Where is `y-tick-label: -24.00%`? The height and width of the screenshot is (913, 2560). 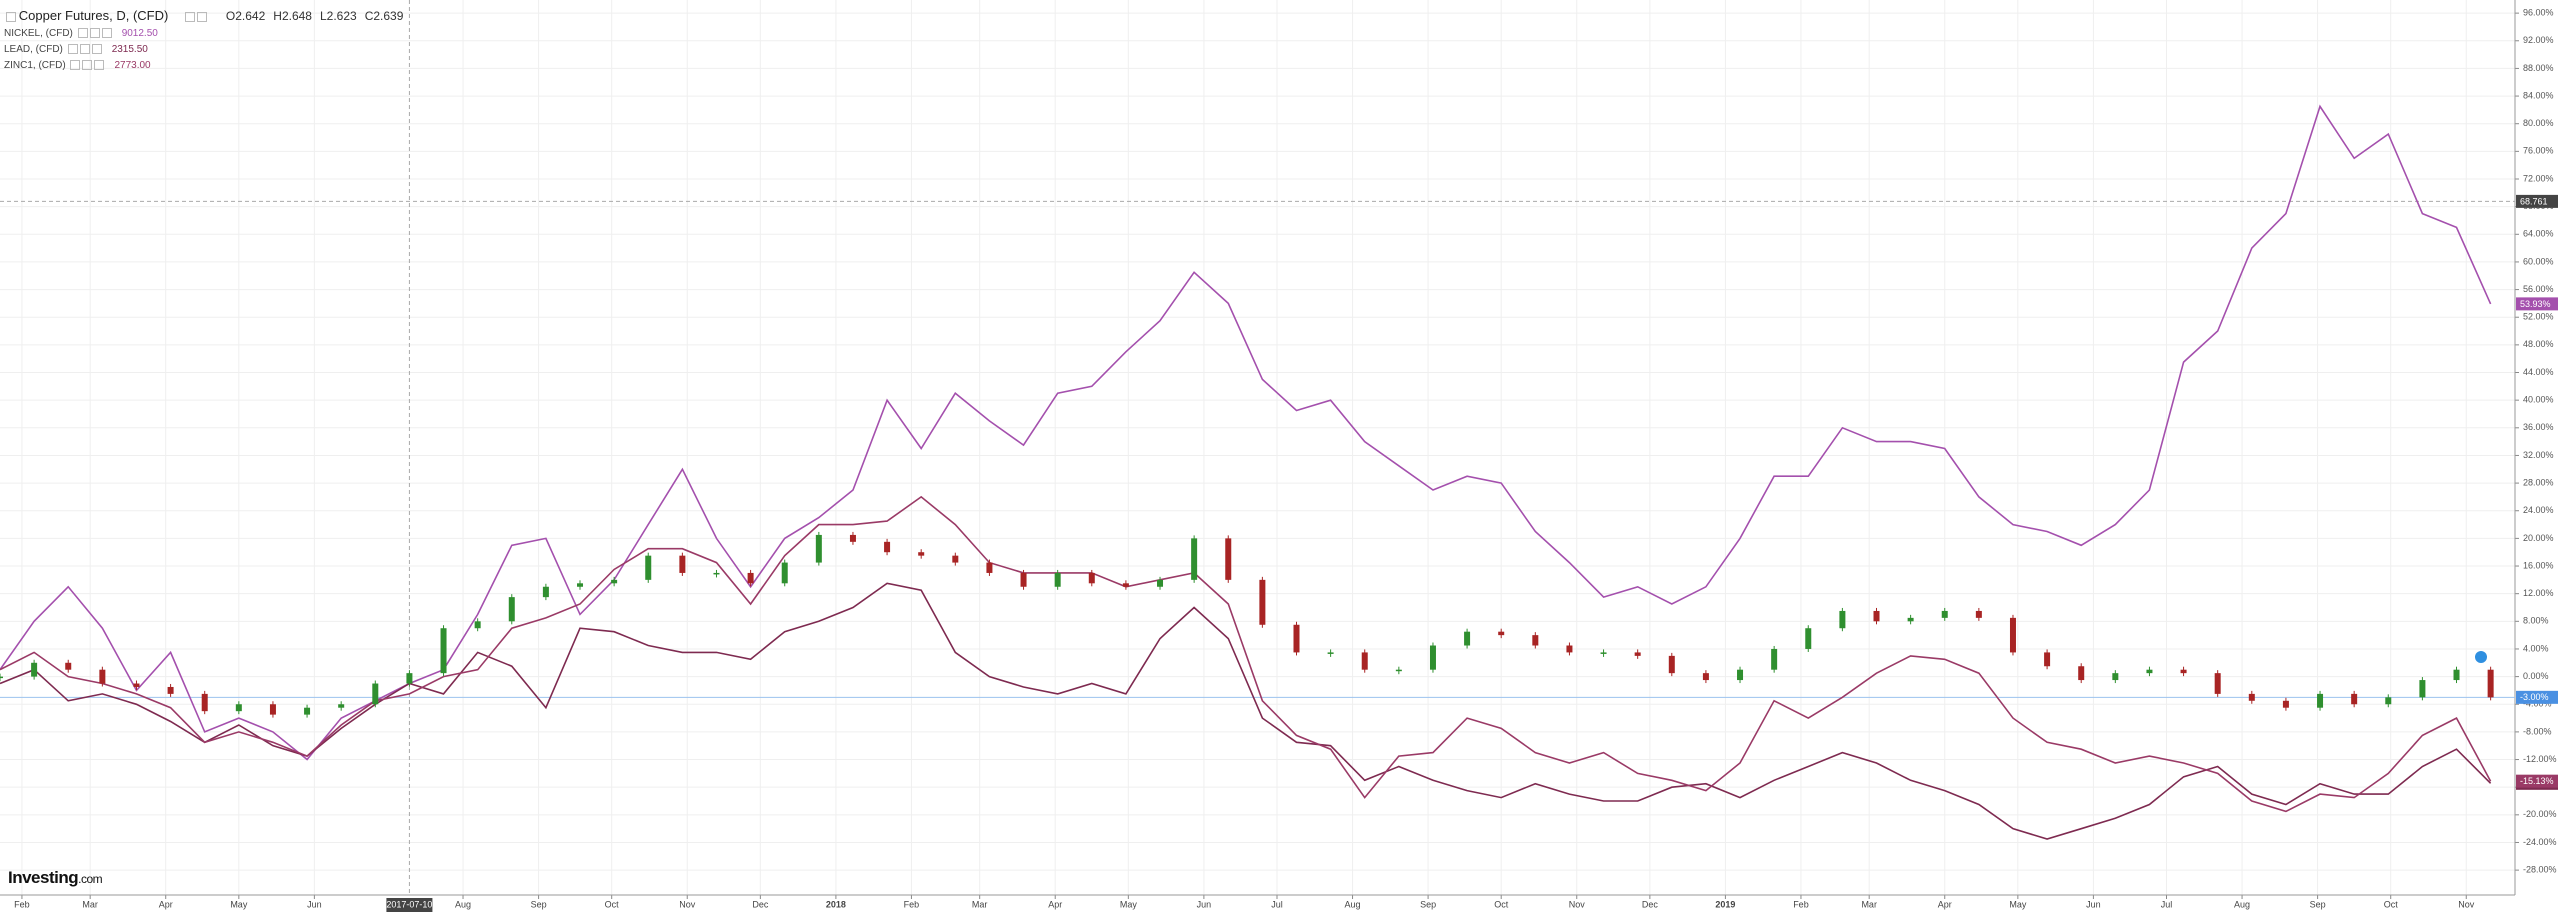 y-tick-label: -24.00% is located at coordinates (2540, 842).